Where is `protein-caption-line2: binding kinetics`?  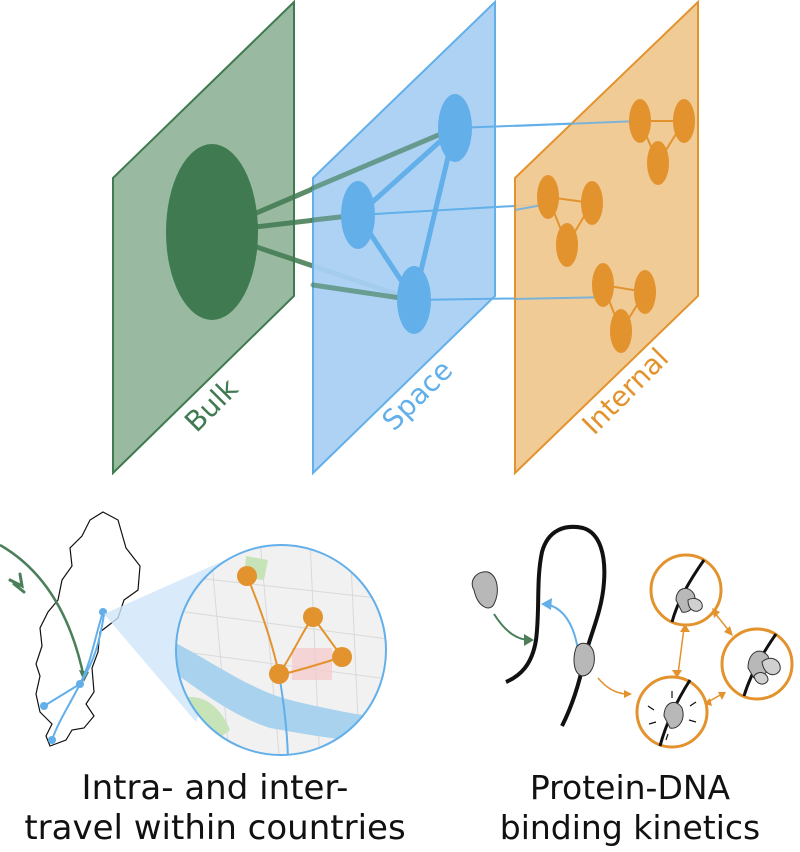 protein-caption-line2: binding kinetics is located at coordinates (630, 827).